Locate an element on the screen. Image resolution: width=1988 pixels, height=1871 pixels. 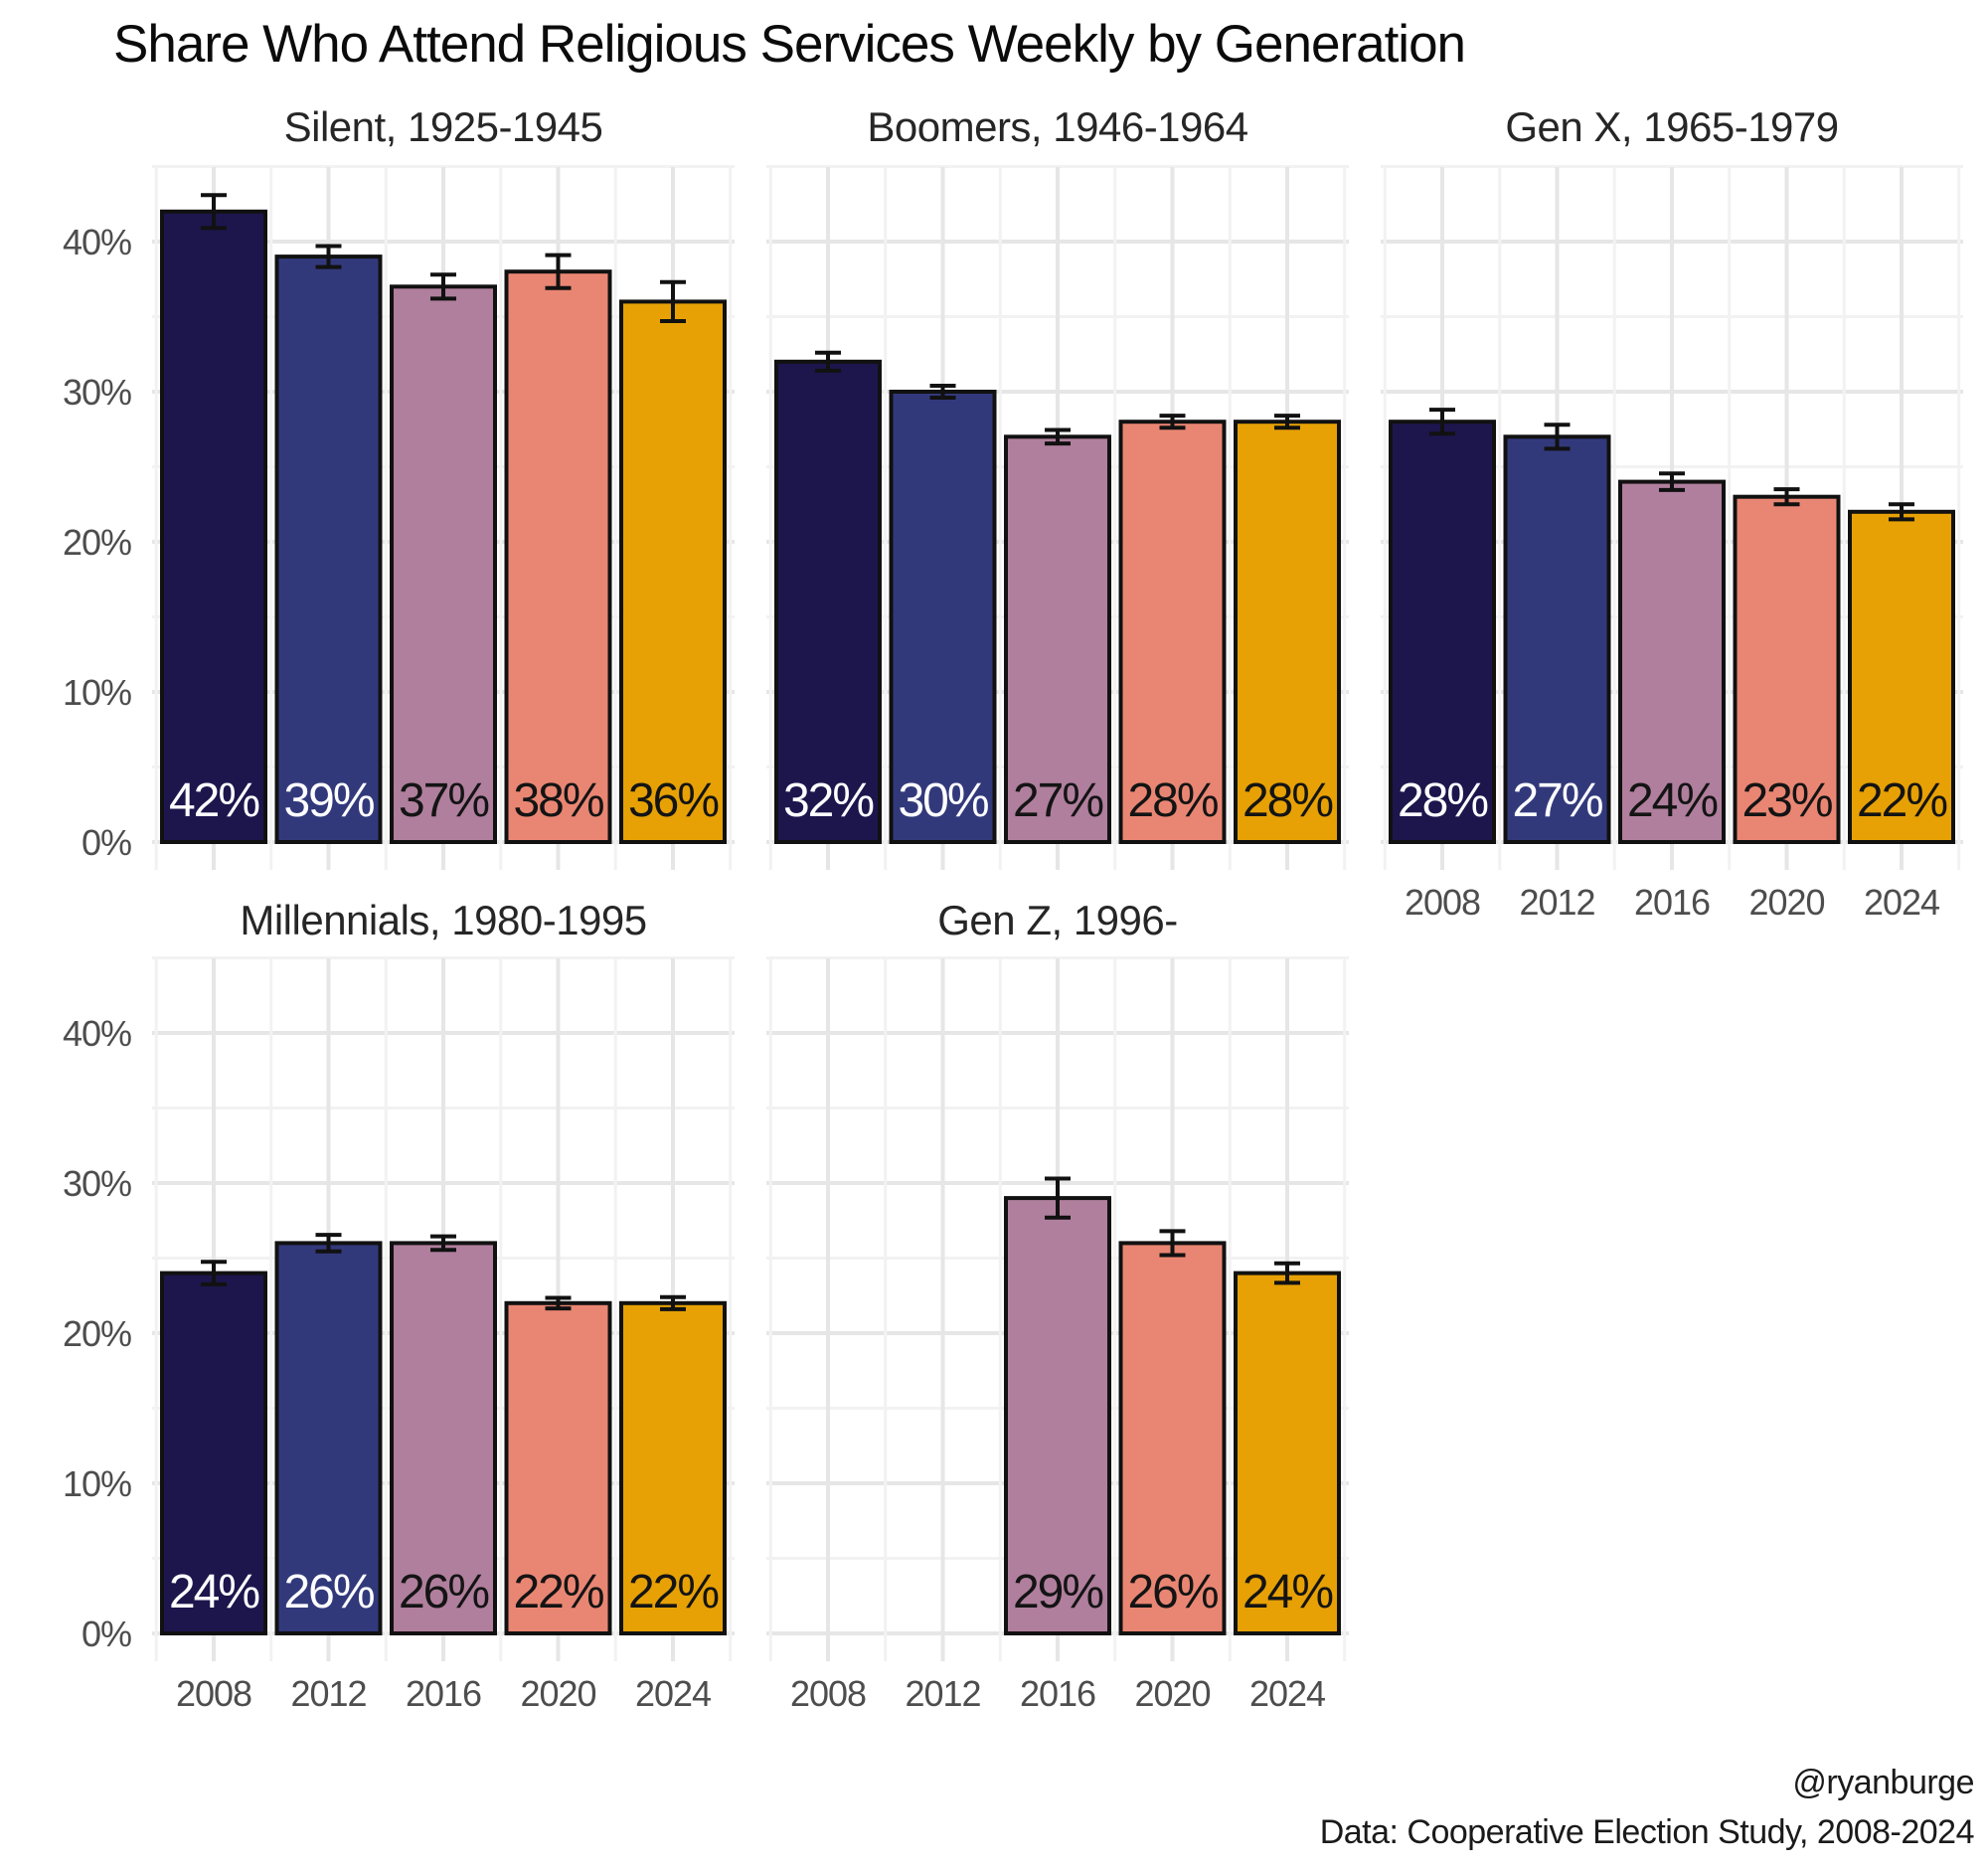
value-label: 32% is located at coordinates (828, 800).